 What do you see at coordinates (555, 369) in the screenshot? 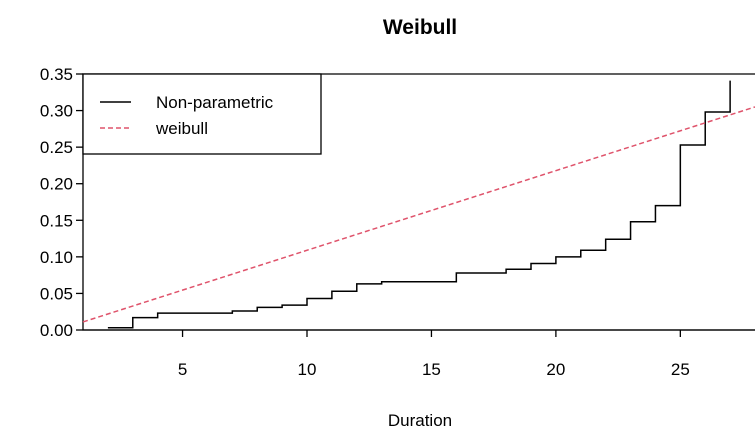
I see `x-tick-label: 20` at bounding box center [555, 369].